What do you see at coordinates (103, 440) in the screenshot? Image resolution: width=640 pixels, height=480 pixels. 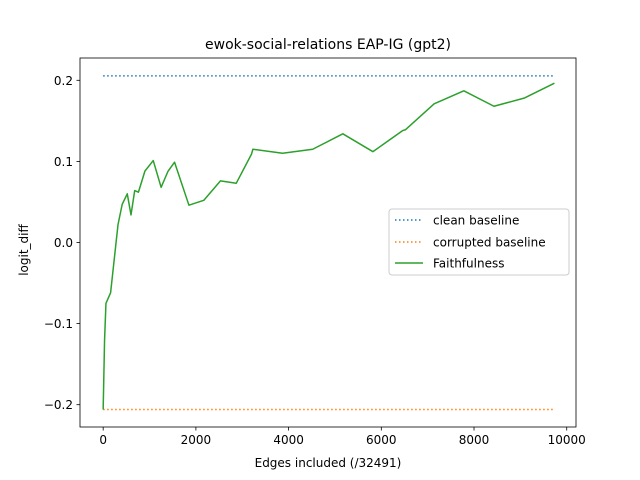 I see `x-tick-label: 0` at bounding box center [103, 440].